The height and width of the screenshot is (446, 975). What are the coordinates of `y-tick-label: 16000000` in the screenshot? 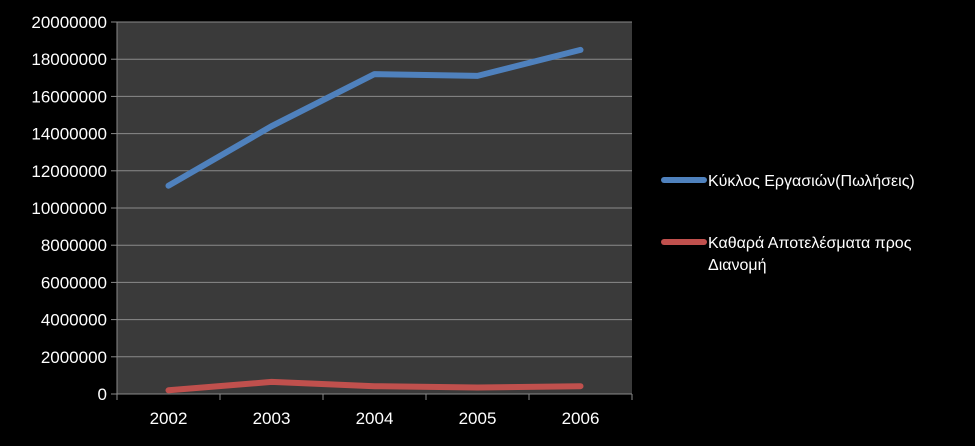 It's located at (69, 96).